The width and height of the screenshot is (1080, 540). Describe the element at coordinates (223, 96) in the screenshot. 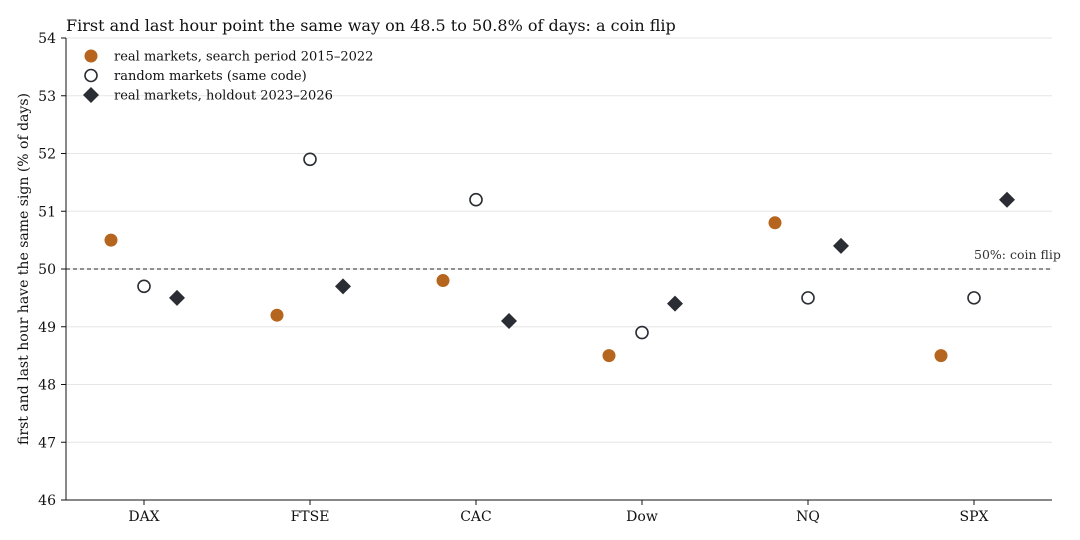

I see `legend-label: real markets, holdout 2023–2026` at that location.